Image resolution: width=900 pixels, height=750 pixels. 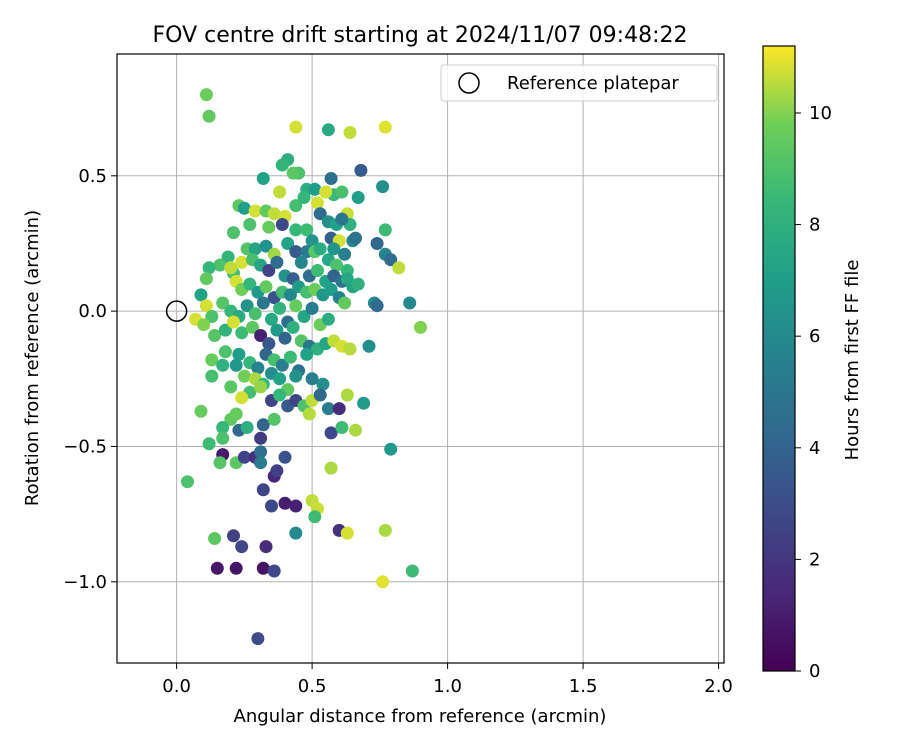 I want to click on legend: Reference platepar, so click(x=579, y=83).